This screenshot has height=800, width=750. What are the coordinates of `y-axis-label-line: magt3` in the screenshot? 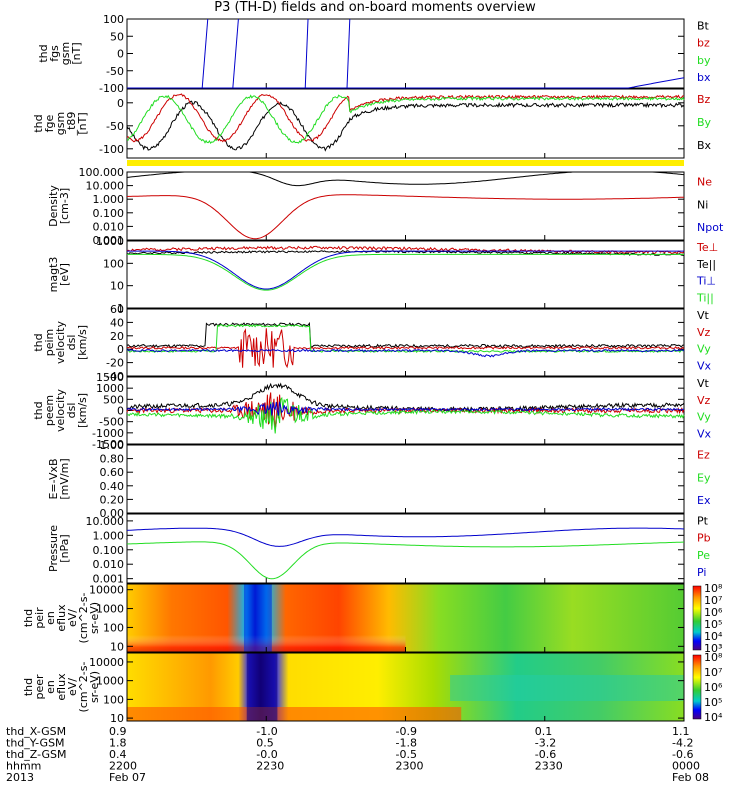 It's located at (53, 275).